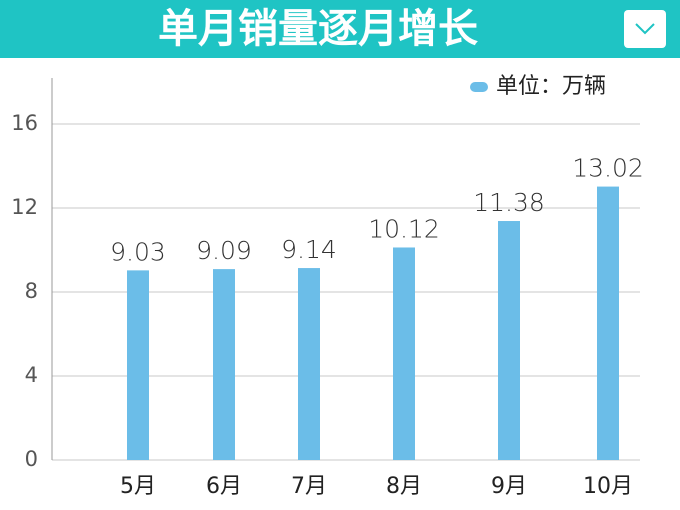  What do you see at coordinates (309, 486) in the screenshot?
I see `x-tick-label: 7月` at bounding box center [309, 486].